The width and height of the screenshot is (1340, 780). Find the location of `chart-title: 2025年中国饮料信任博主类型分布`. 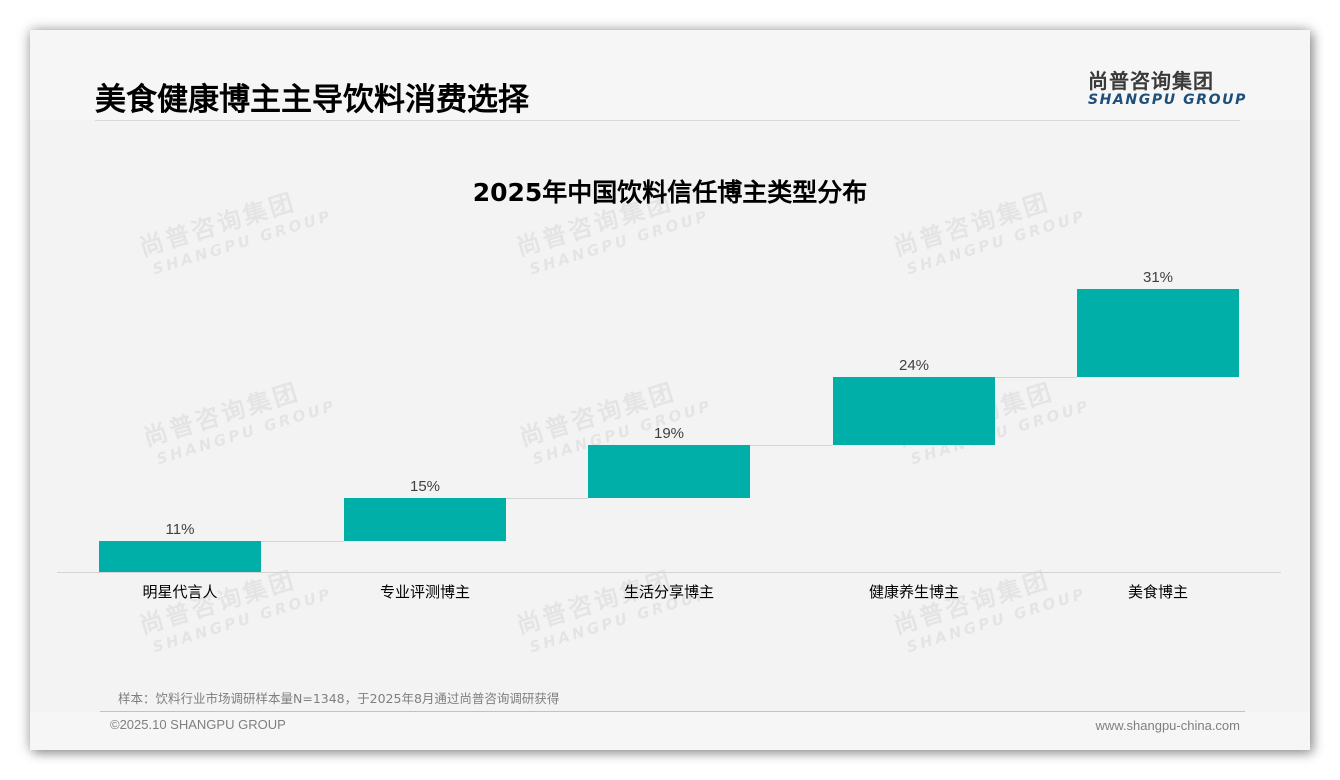

chart-title: 2025年中国饮料信任博主类型分布 is located at coordinates (670, 192).